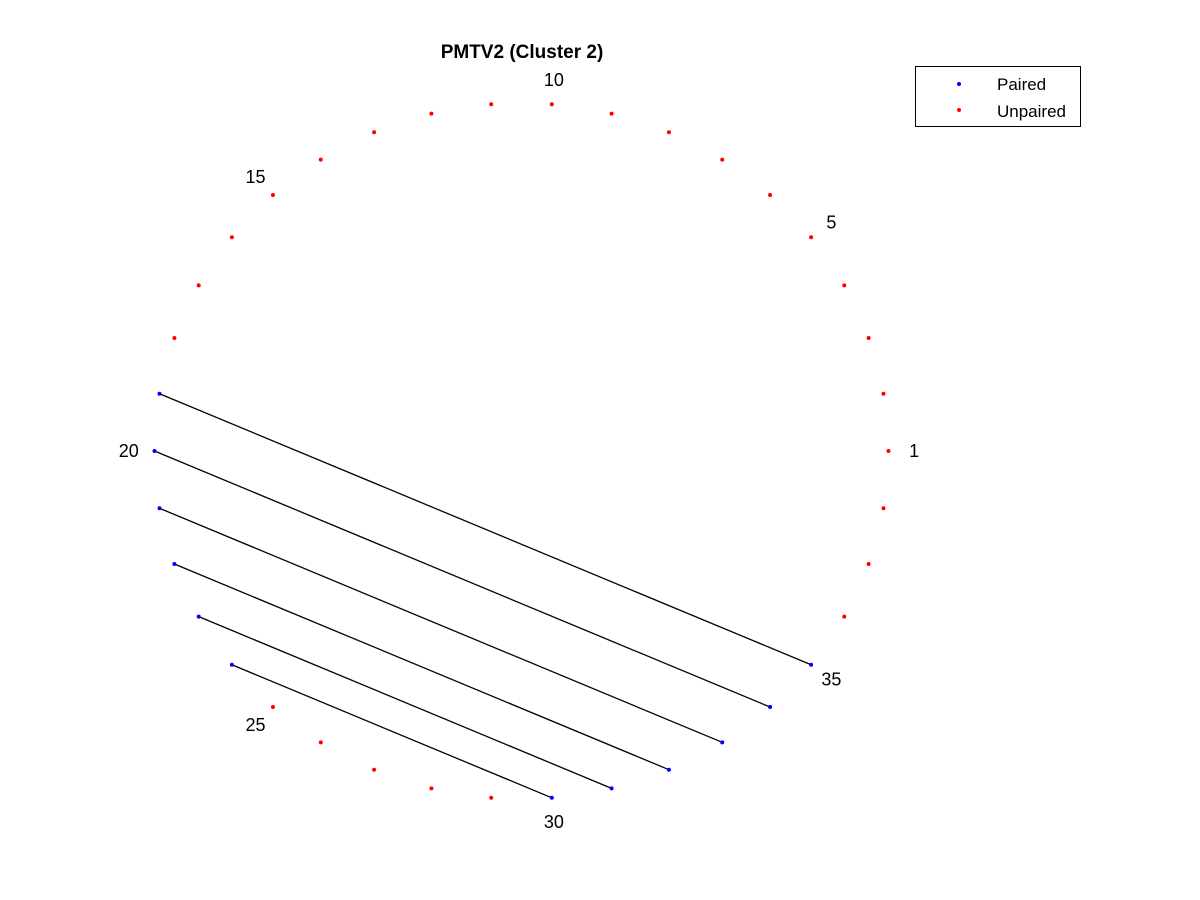  Describe the element at coordinates (914, 451) in the screenshot. I see `index-label-1: 1` at that location.